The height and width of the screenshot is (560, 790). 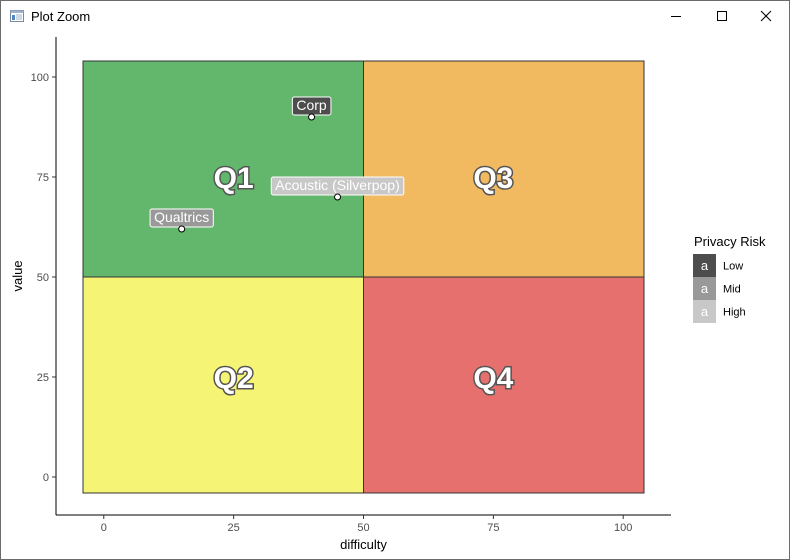 I want to click on point-label: Acoustic (Silverpop), so click(x=337, y=185).